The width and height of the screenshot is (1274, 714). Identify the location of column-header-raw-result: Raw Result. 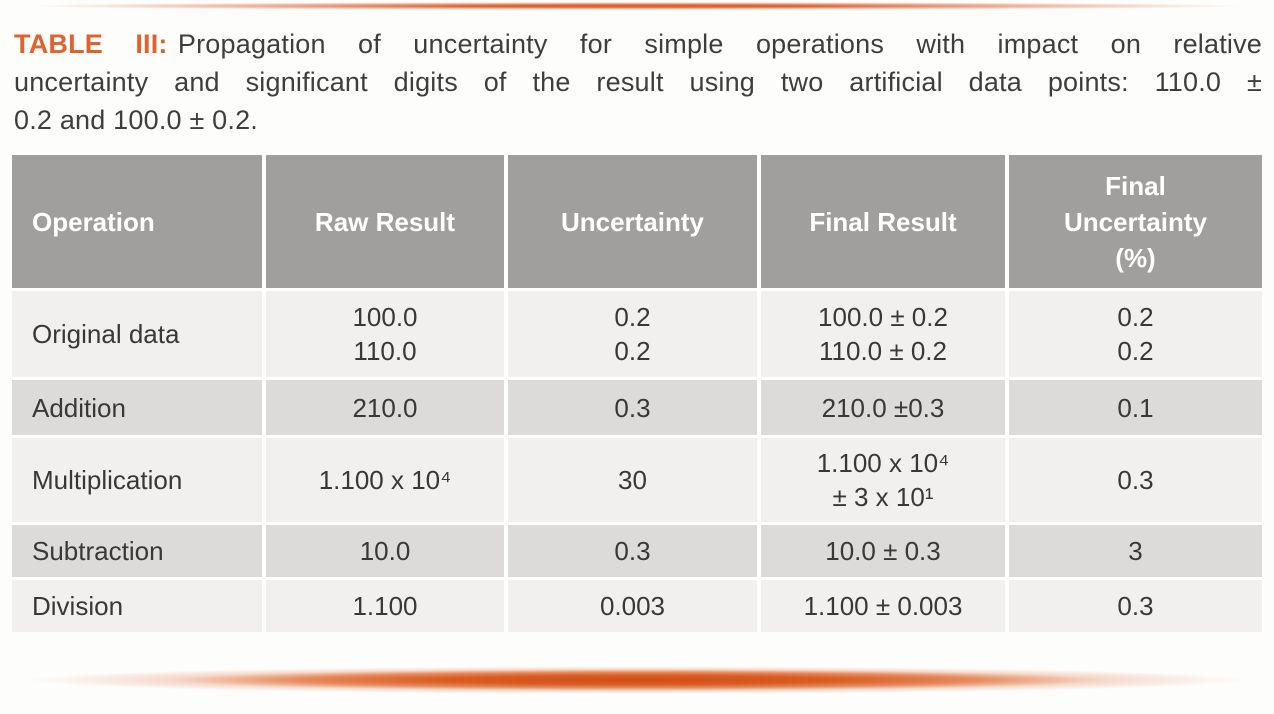
(385, 221).